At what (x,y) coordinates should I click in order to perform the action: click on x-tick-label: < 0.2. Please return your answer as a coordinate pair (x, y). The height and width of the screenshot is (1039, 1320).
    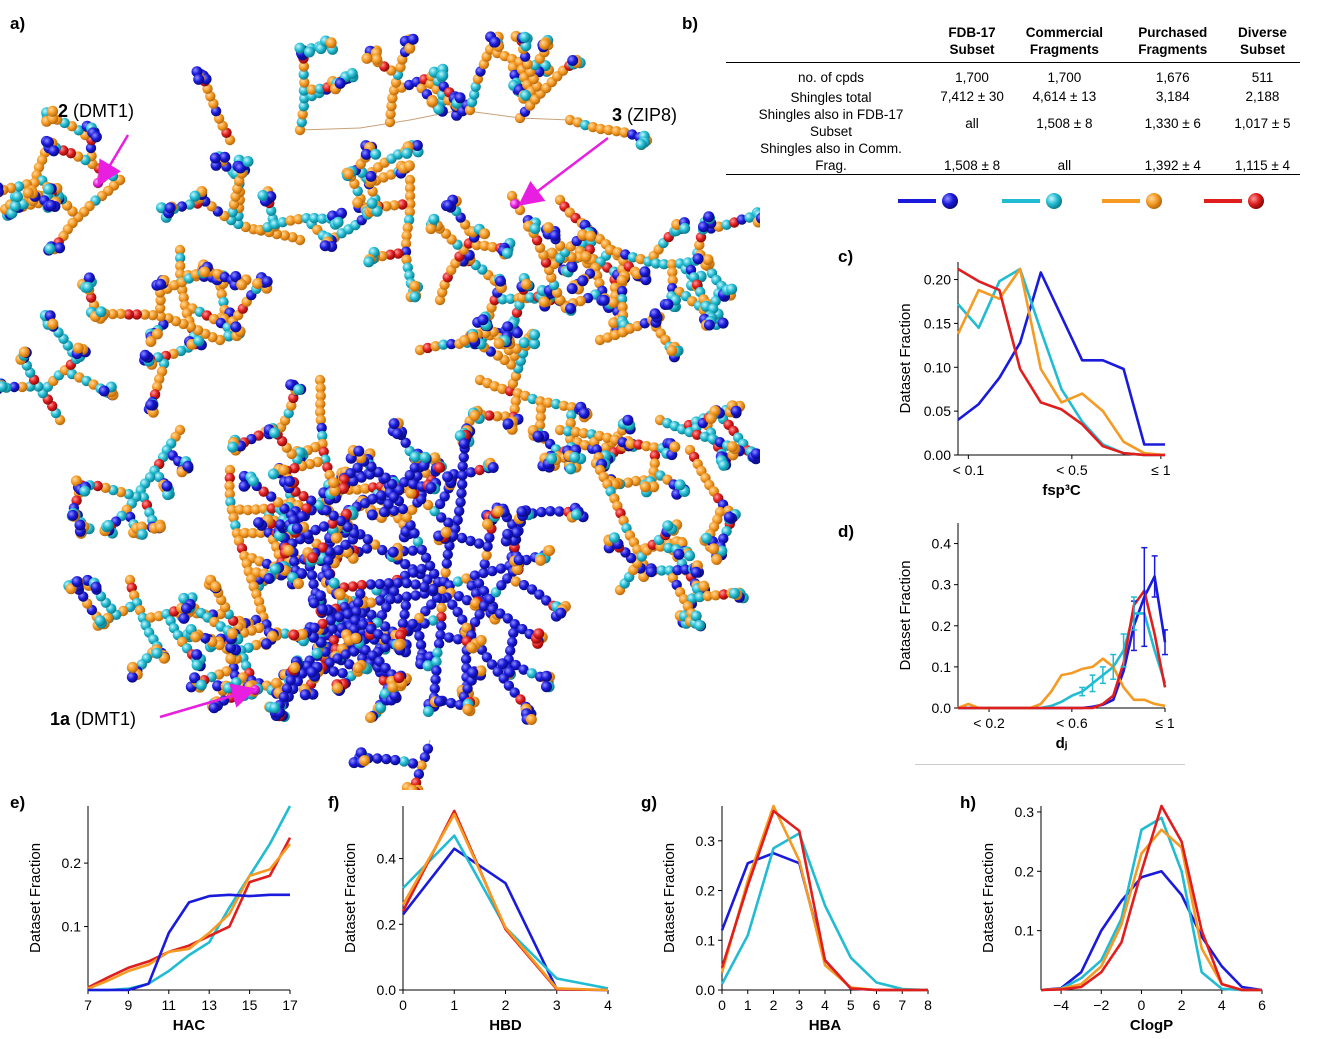
    Looking at the image, I should click on (989, 723).